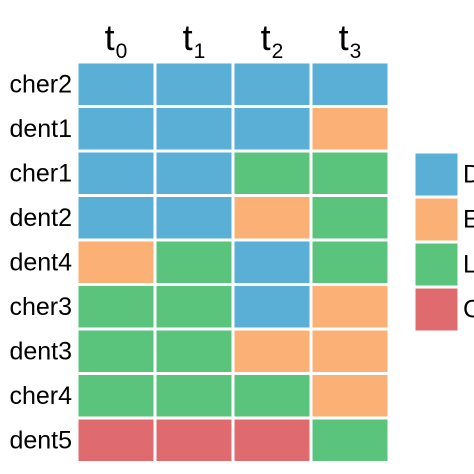 The height and width of the screenshot is (474, 474). What do you see at coordinates (122, 51) in the screenshot?
I see `column-label-subscript: 0` at bounding box center [122, 51].